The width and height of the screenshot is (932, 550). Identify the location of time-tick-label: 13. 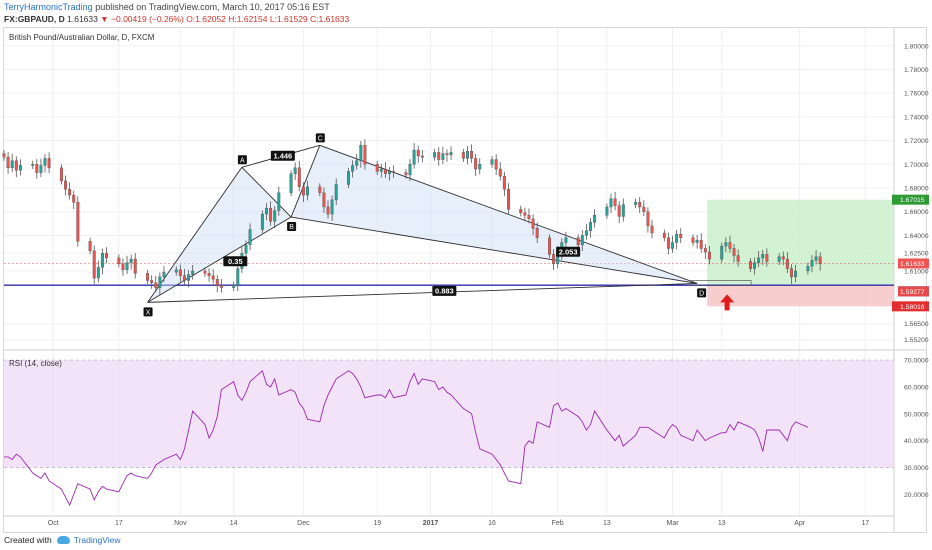
(722, 523).